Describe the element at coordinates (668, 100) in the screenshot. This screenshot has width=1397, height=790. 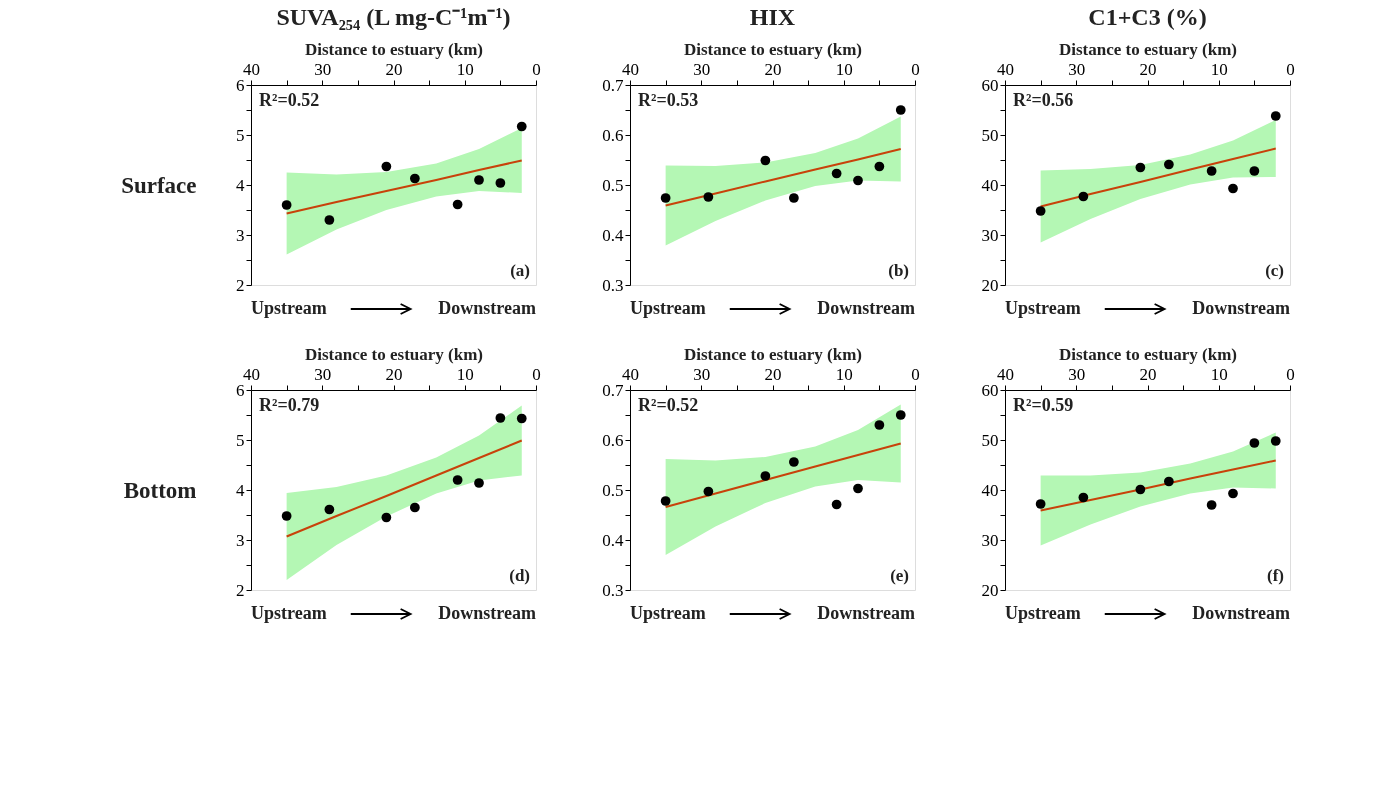
I see `annotation: R²=0.53` at that location.